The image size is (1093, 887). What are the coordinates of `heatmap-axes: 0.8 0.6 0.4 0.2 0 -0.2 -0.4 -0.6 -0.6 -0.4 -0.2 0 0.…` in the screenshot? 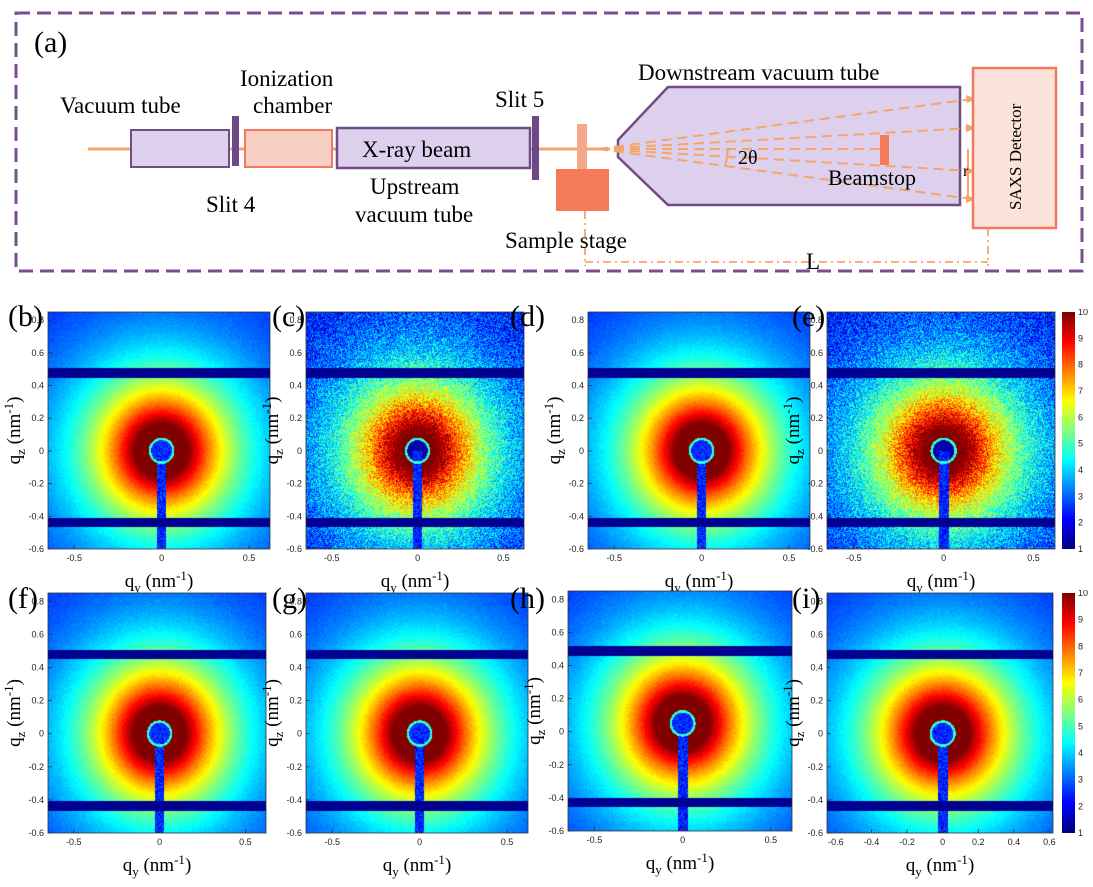 It's located at (918, 735).